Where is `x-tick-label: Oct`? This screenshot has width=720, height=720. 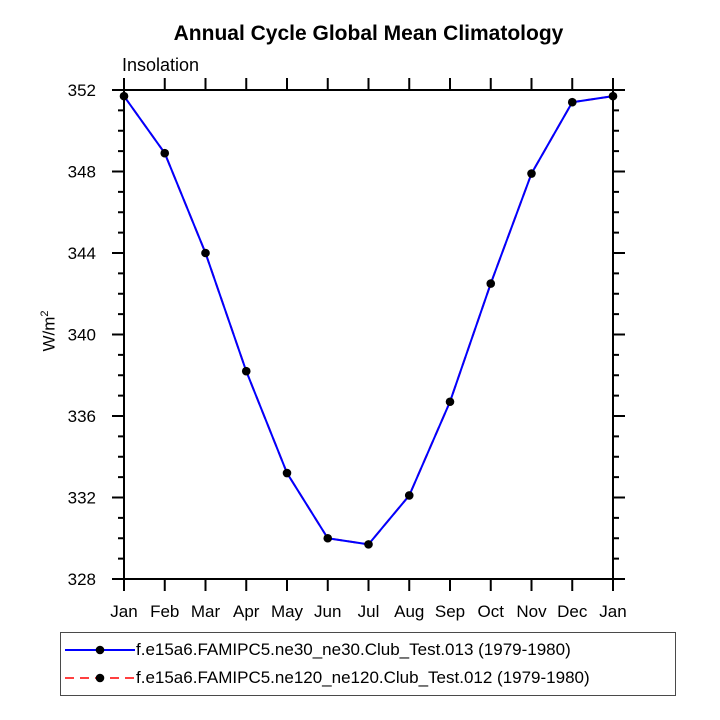
x-tick-label: Oct is located at coordinates (491, 611).